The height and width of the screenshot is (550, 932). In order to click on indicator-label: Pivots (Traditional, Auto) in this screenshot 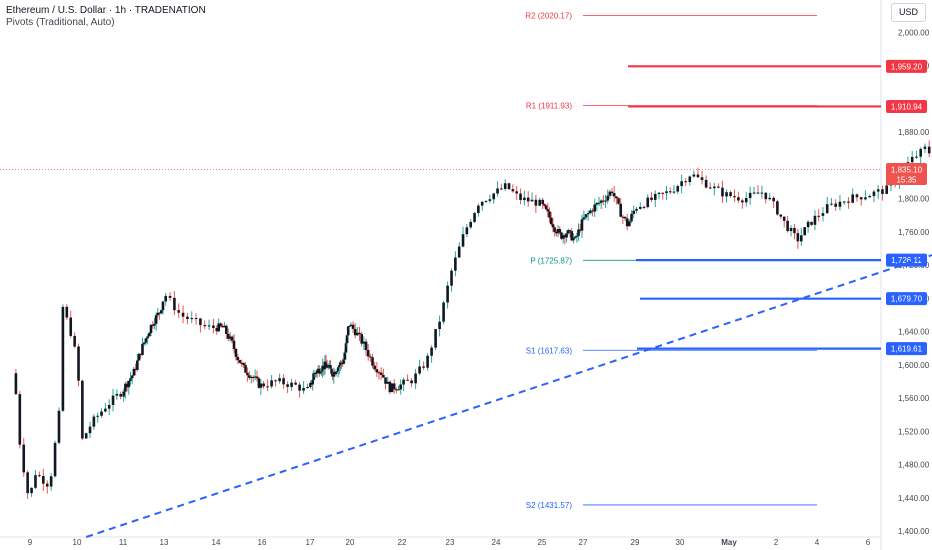, I will do `click(60, 22)`.